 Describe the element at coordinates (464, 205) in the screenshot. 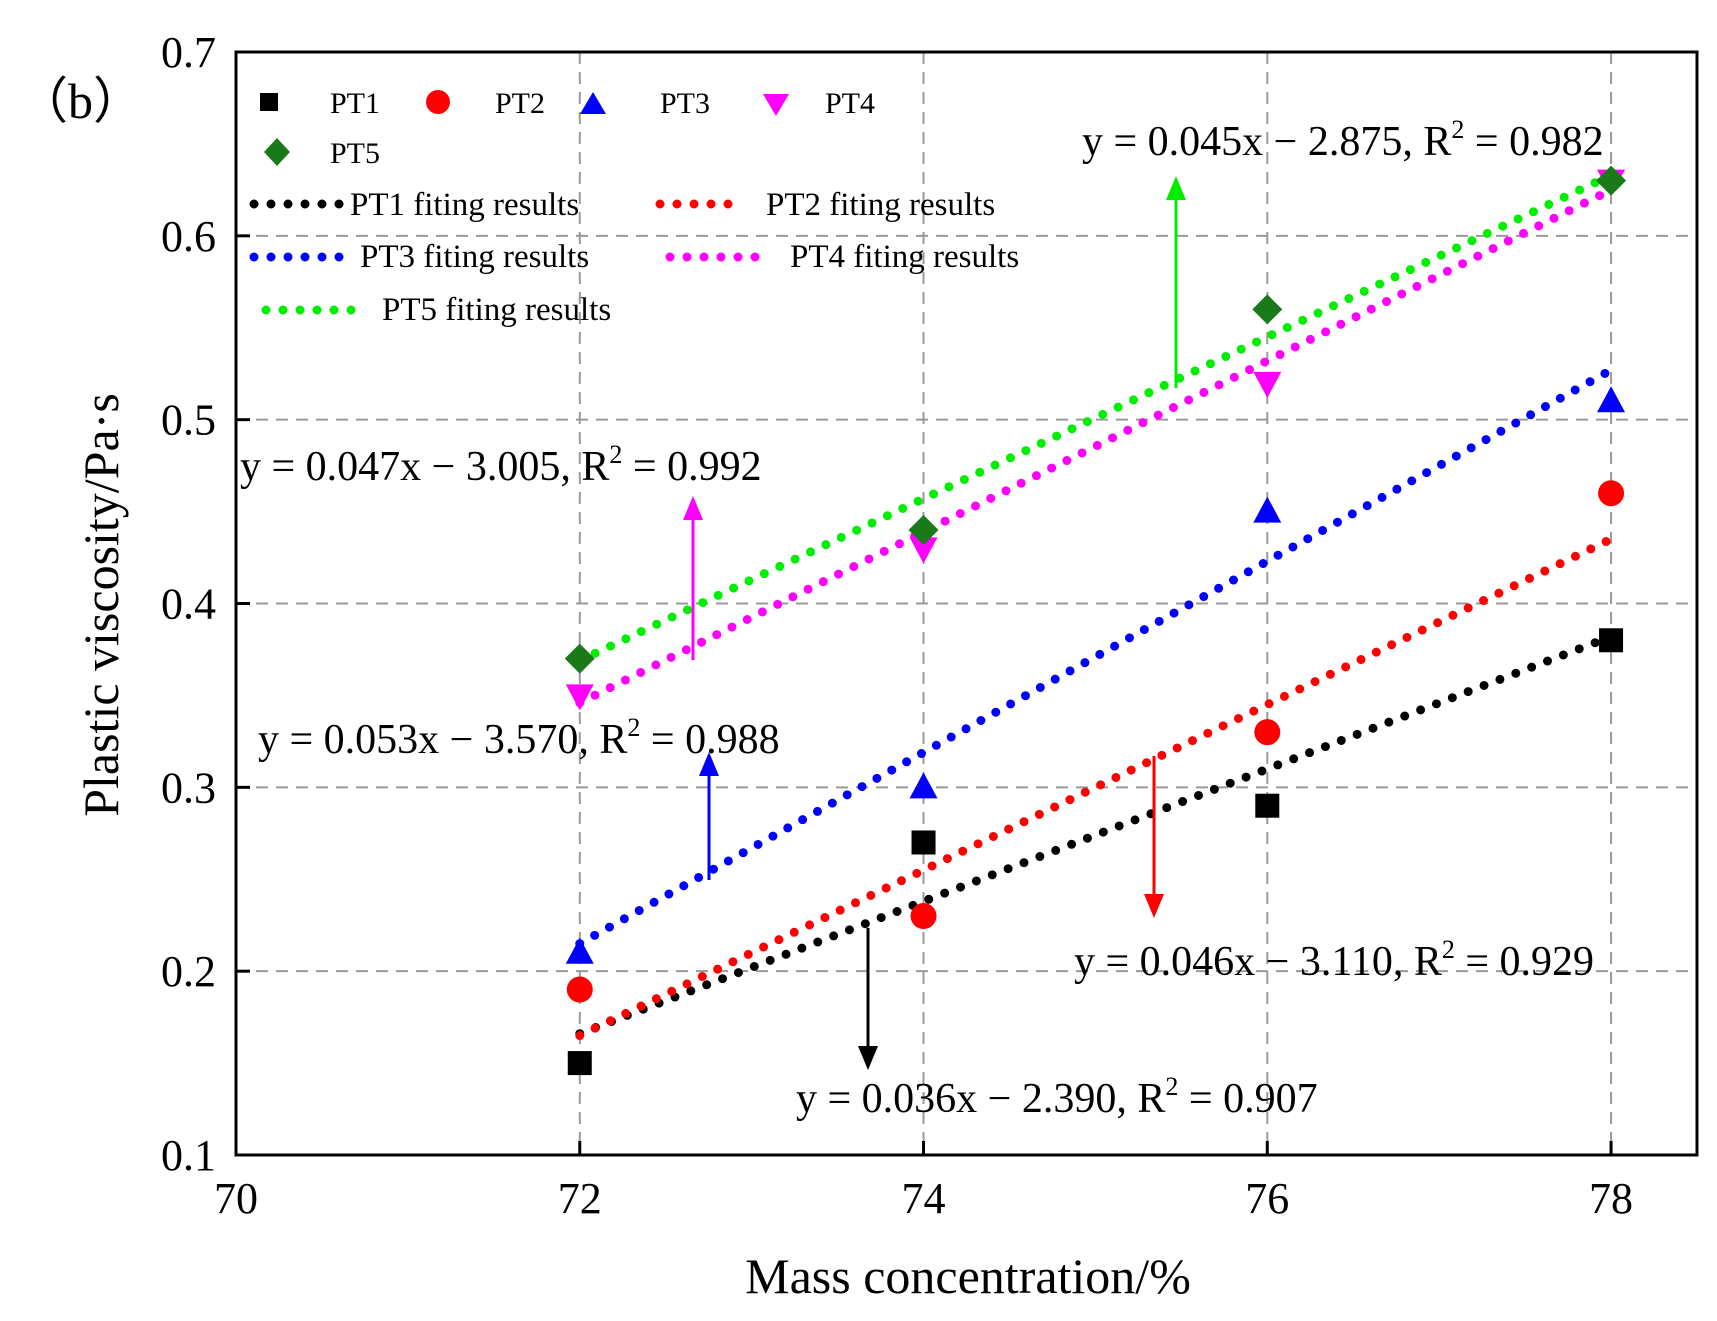

I see `legend-fit-label-pt1: PT1 fiting results` at that location.